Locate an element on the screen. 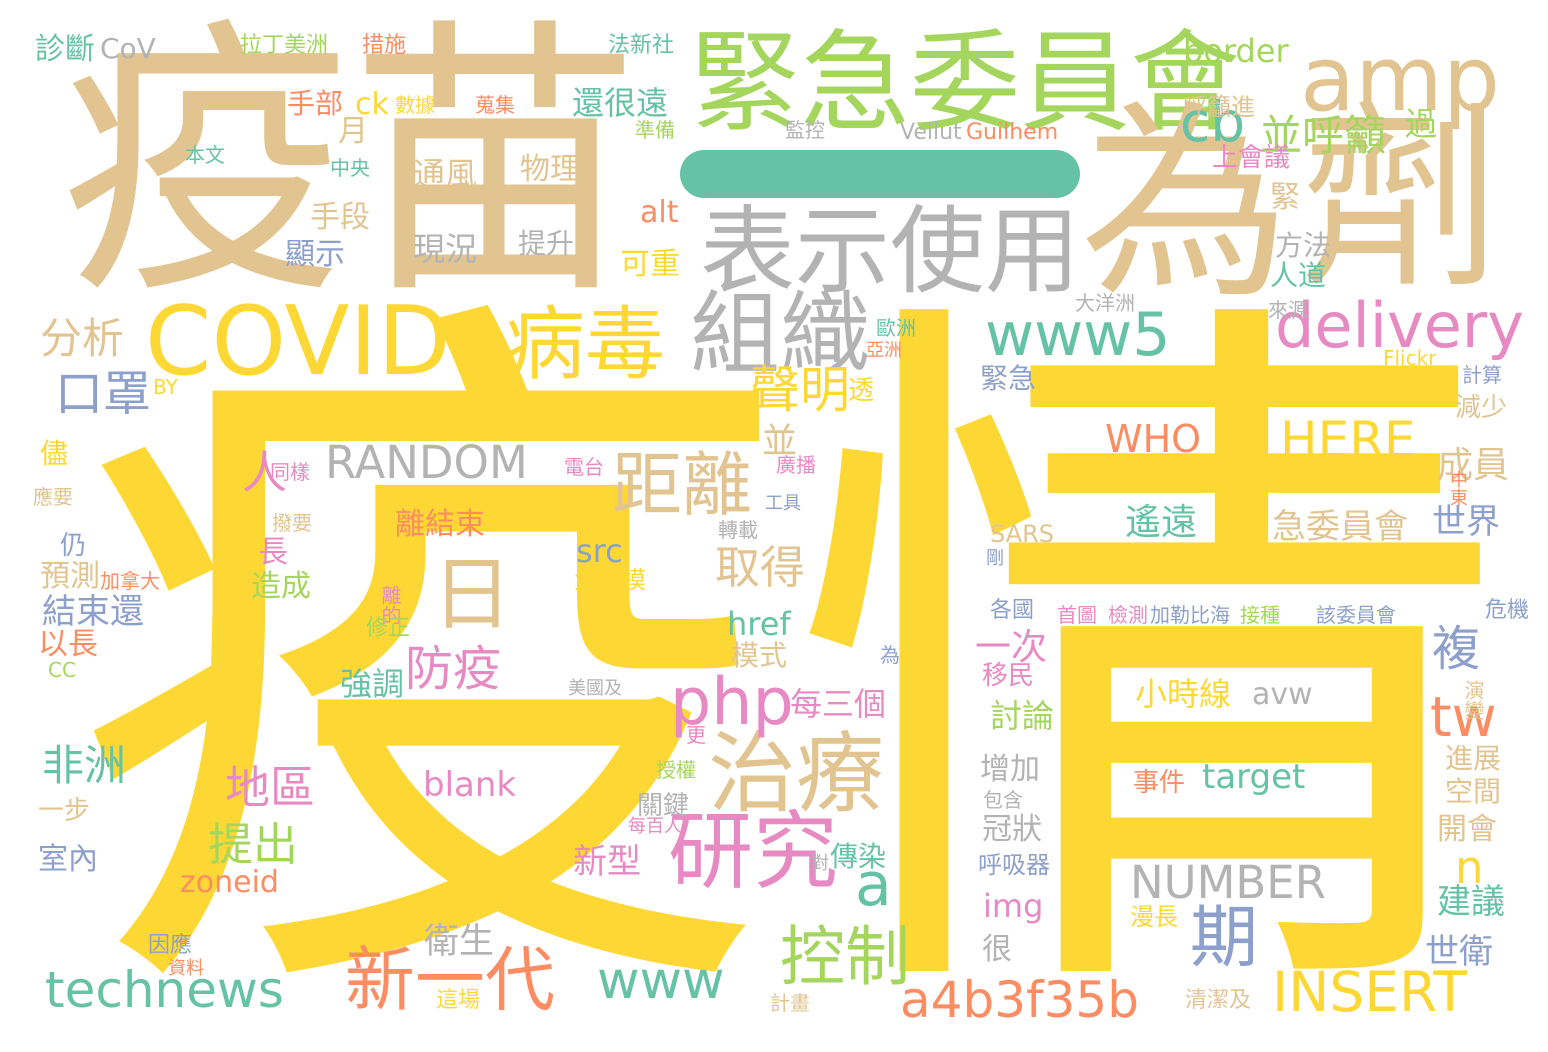 Image resolution: width=1548 pixels, height=1052 pixels. word-7: 表示使用 is located at coordinates (890, 252).